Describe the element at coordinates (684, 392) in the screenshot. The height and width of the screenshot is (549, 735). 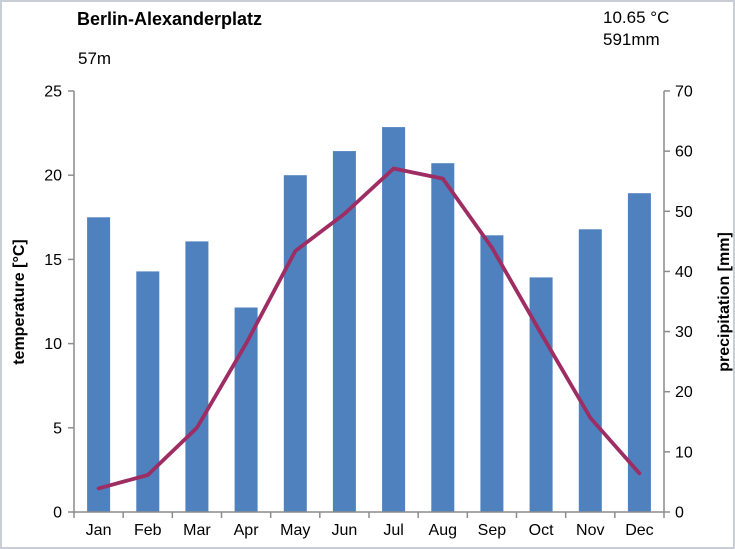
I see `right-axis-tick-label: 20` at that location.